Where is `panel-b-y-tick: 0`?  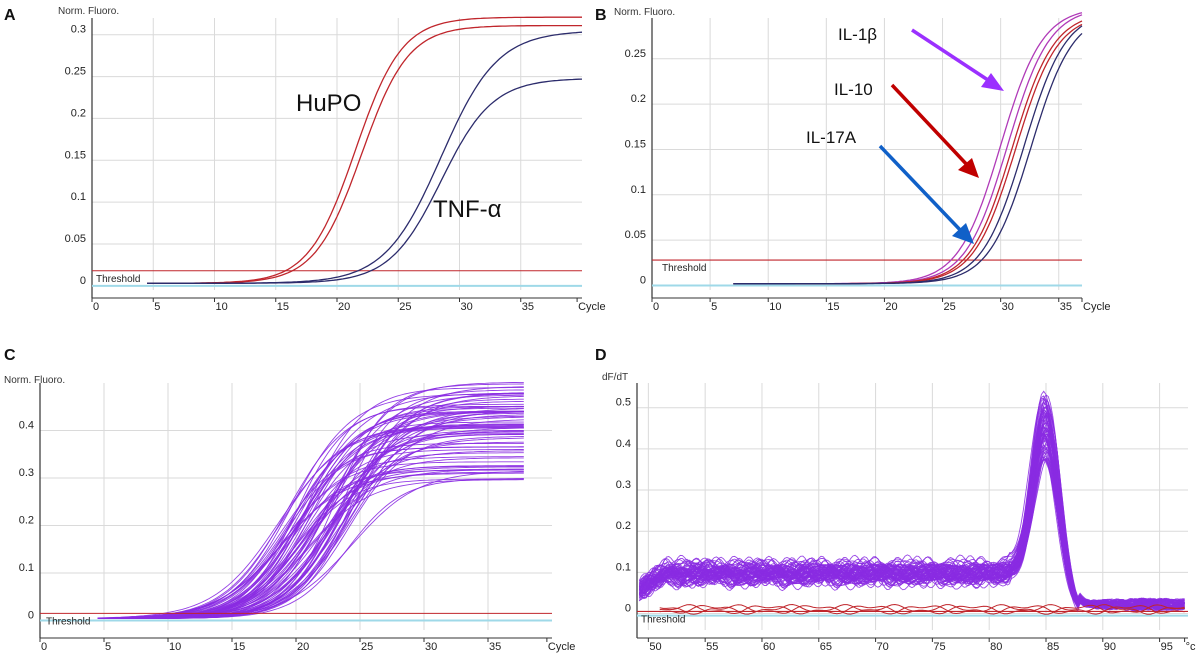 panel-b-y-tick: 0 is located at coordinates (643, 280).